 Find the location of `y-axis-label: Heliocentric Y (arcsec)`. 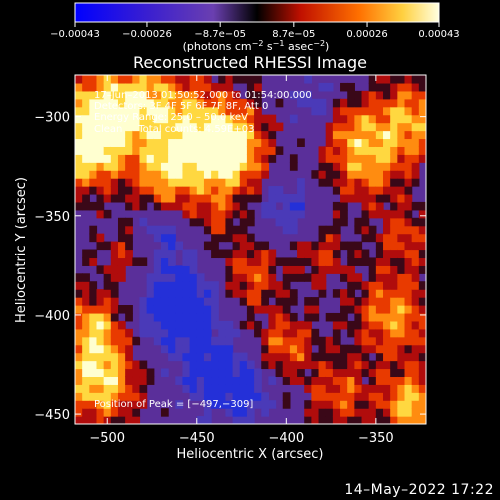

y-axis-label: Heliocentric Y (arcsec) is located at coordinates (21, 250).